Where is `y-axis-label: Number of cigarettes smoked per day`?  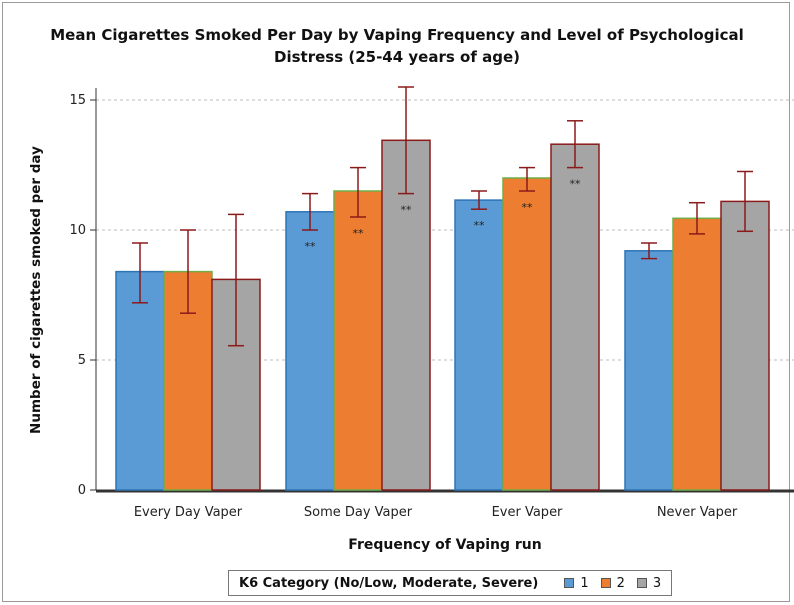 y-axis-label: Number of cigarettes smoked per day is located at coordinates (36, 290).